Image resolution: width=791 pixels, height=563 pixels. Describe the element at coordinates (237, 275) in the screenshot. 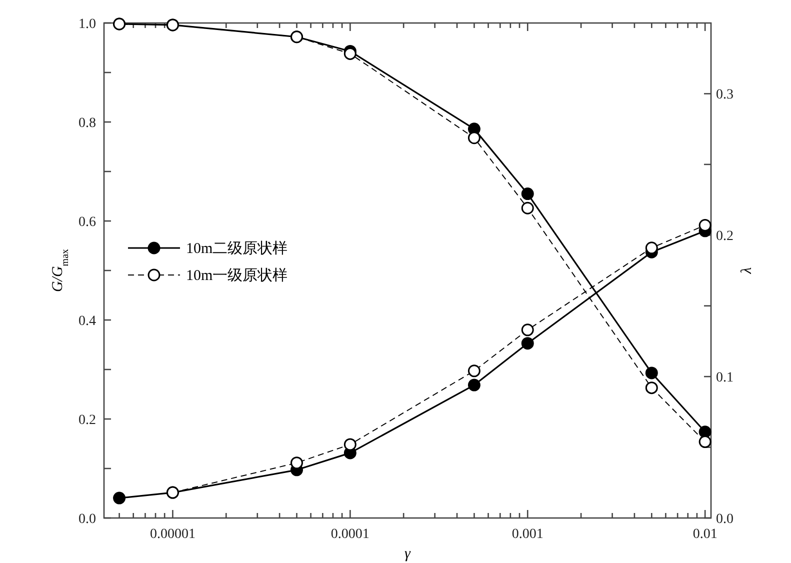

I see `legend-label: 10m一级原状样` at that location.